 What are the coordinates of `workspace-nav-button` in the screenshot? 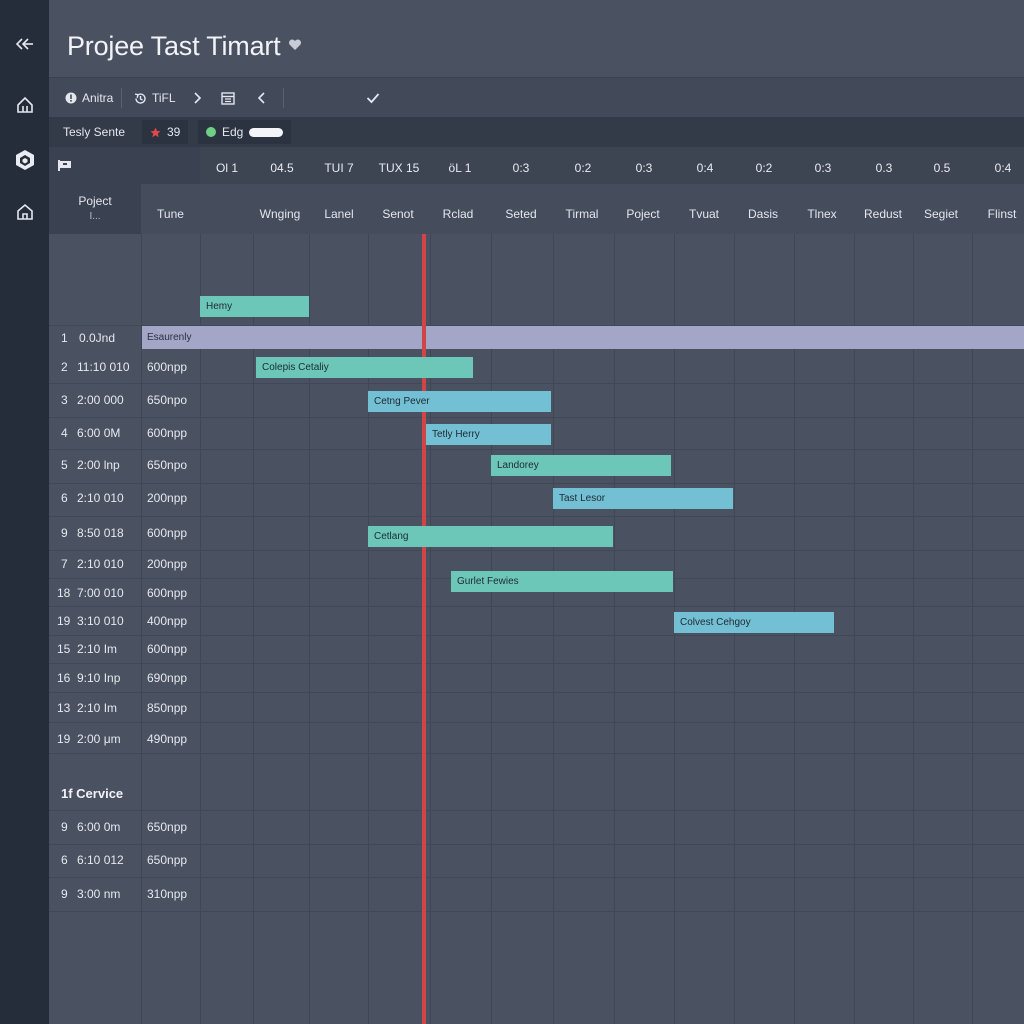 It's located at (24, 212).